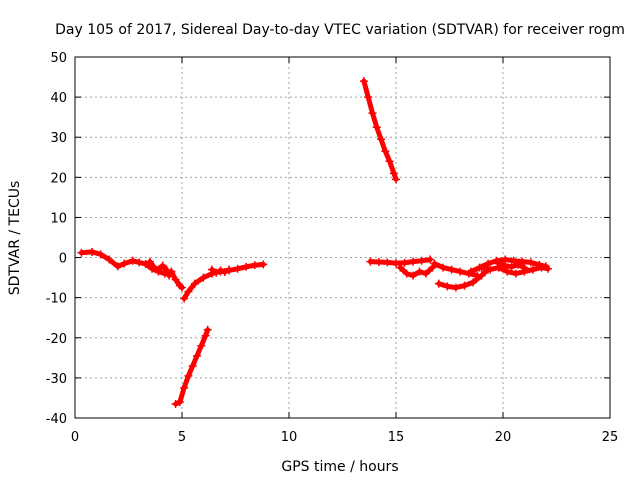 Image resolution: width=640 pixels, height=480 pixels. Describe the element at coordinates (58, 98) in the screenshot. I see `y-tick-label: 40` at that location.